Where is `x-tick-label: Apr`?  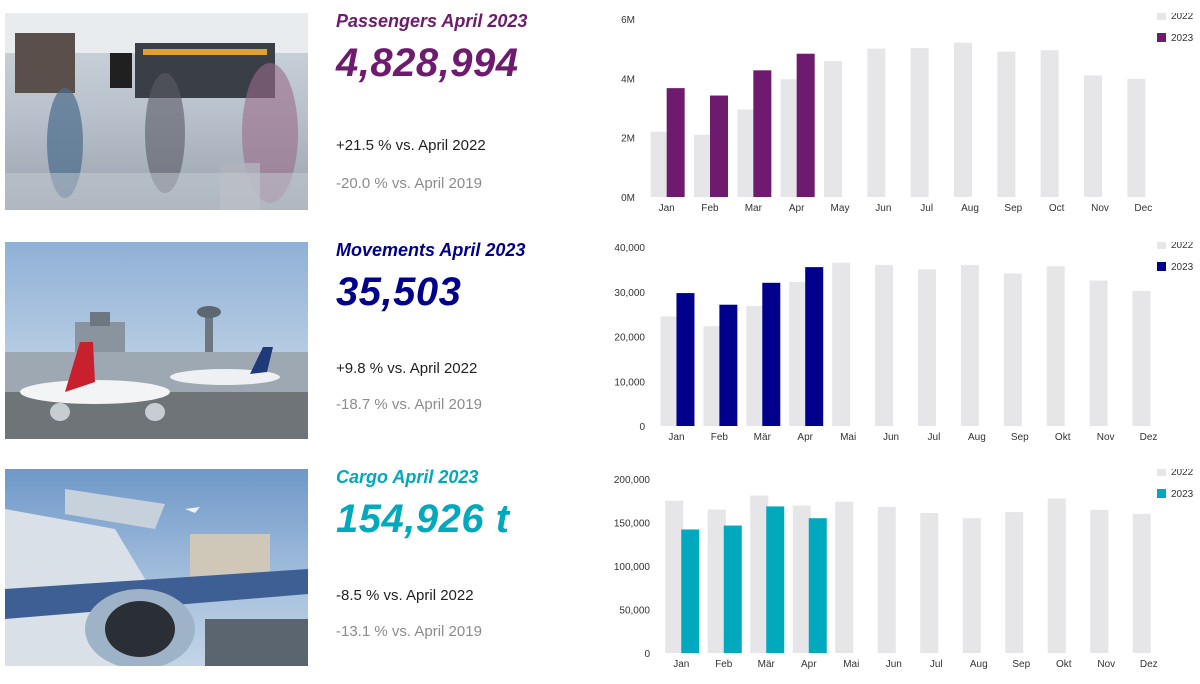
x-tick-label: Apr is located at coordinates (805, 437).